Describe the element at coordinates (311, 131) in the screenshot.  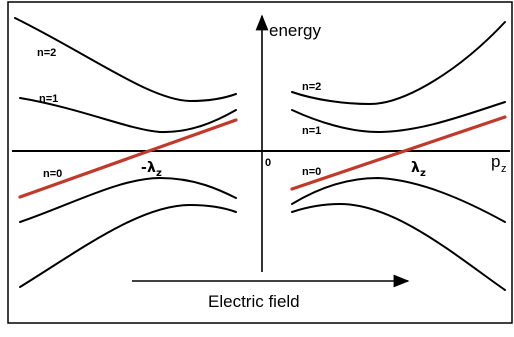
I see `right-level-n1-label: n=1` at that location.